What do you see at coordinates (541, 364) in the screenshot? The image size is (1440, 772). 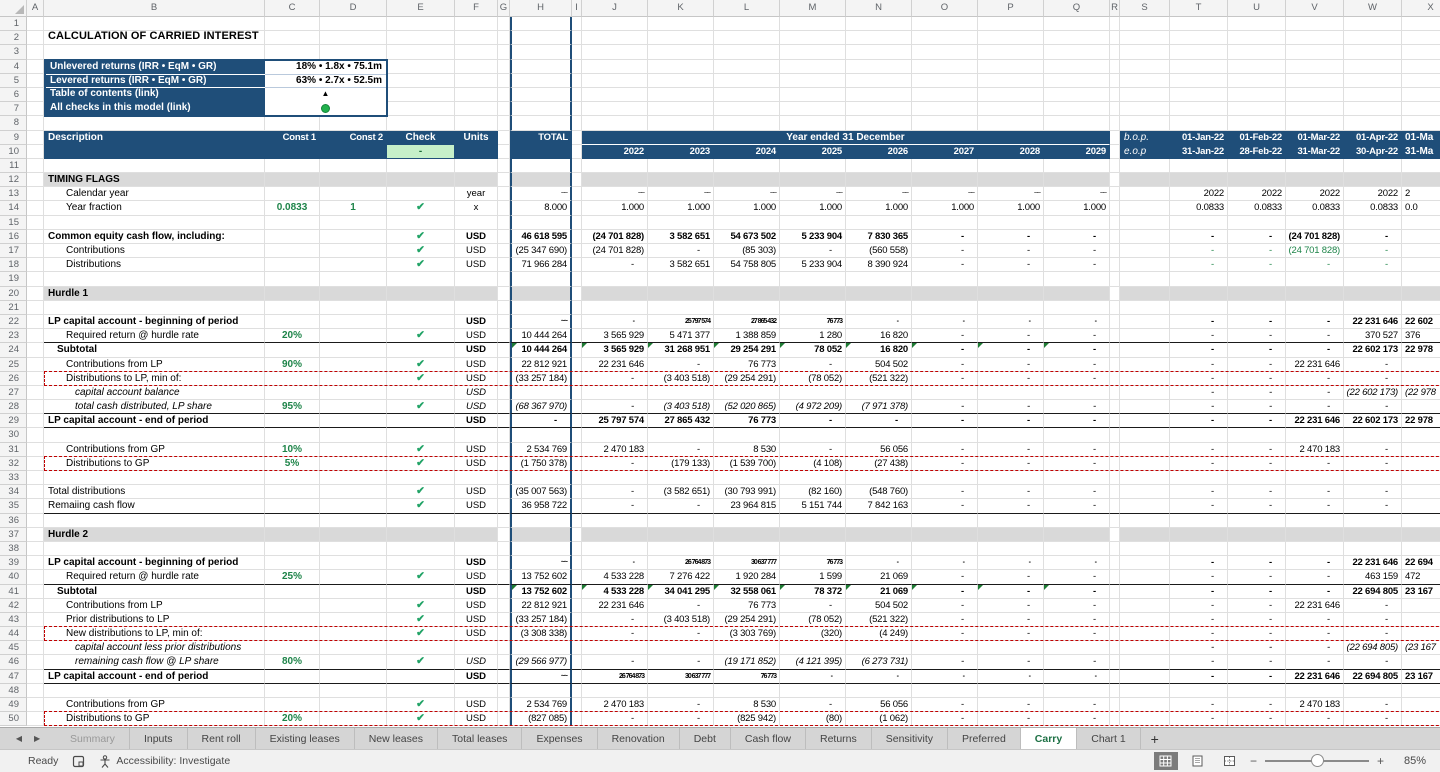 I see `cell-H25: 22 812 921` at bounding box center [541, 364].